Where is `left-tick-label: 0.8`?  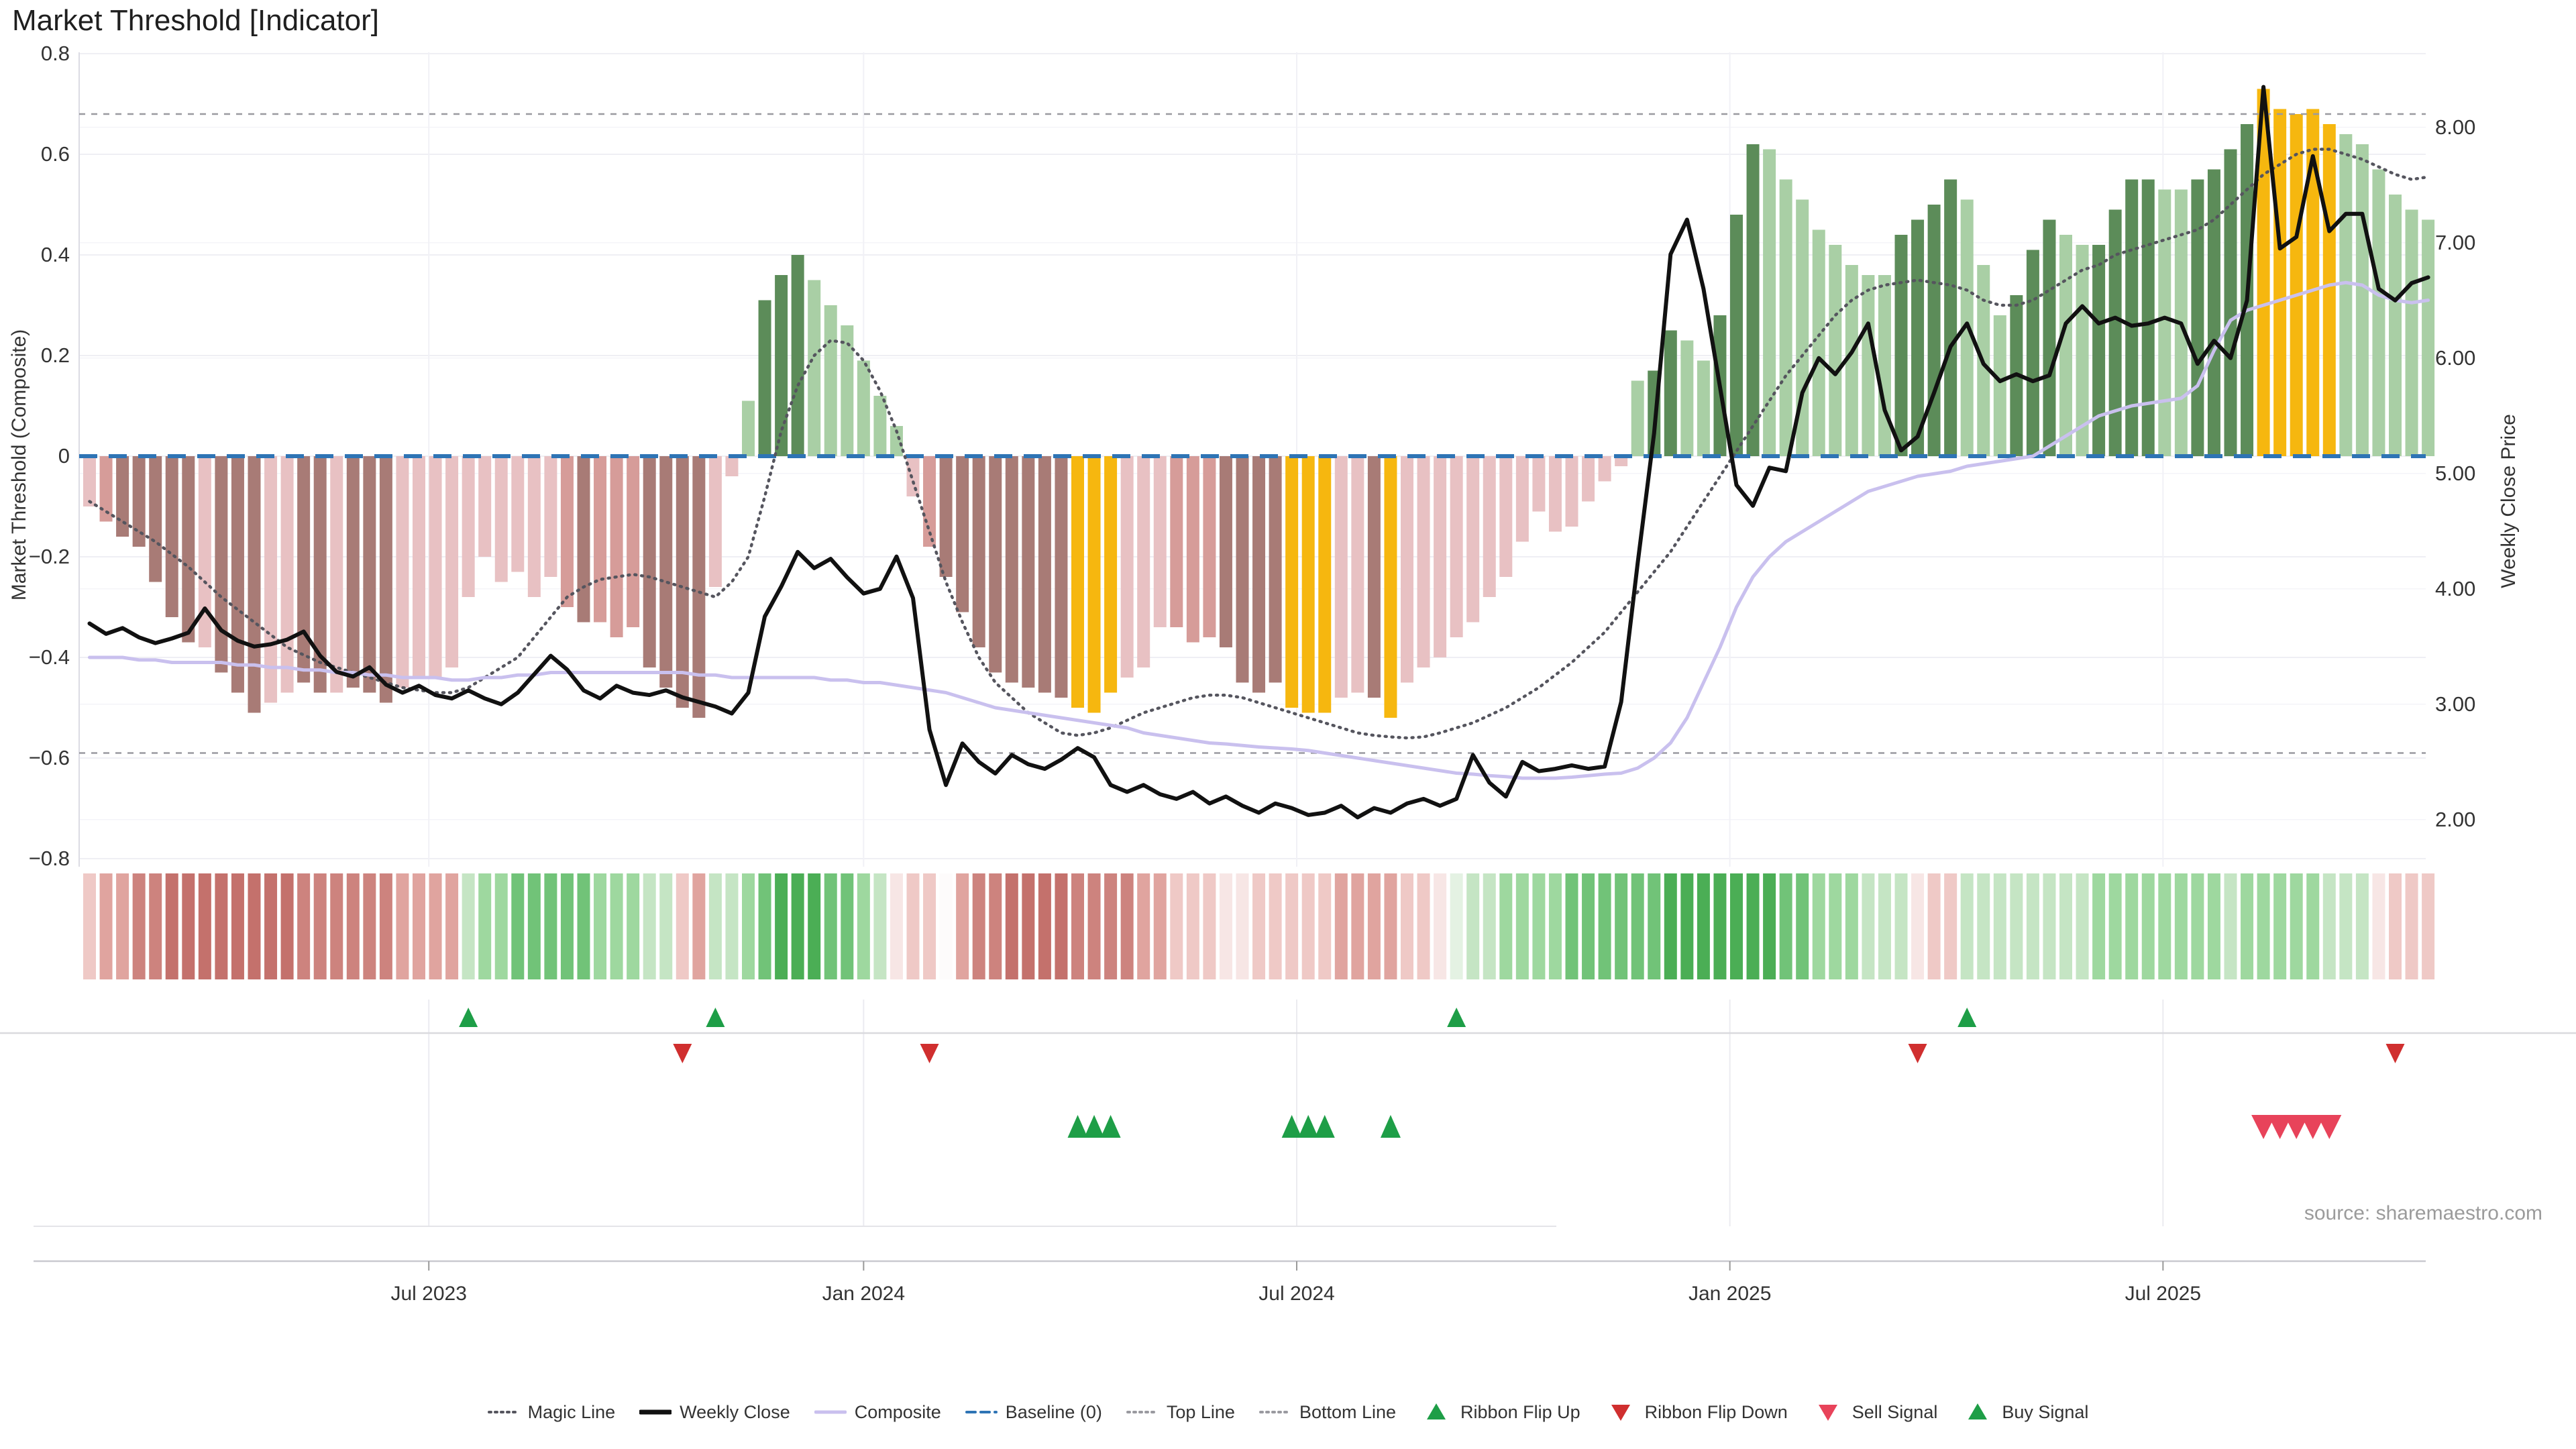
left-tick-label: 0.8 is located at coordinates (55, 53).